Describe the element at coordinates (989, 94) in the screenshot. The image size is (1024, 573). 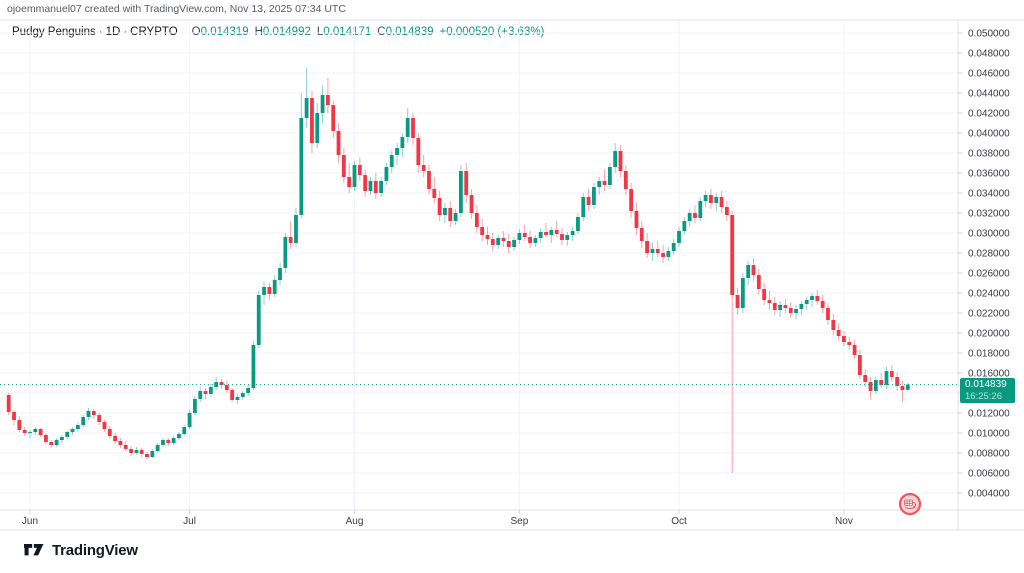
I see `svg-text: 0.044000` at that location.